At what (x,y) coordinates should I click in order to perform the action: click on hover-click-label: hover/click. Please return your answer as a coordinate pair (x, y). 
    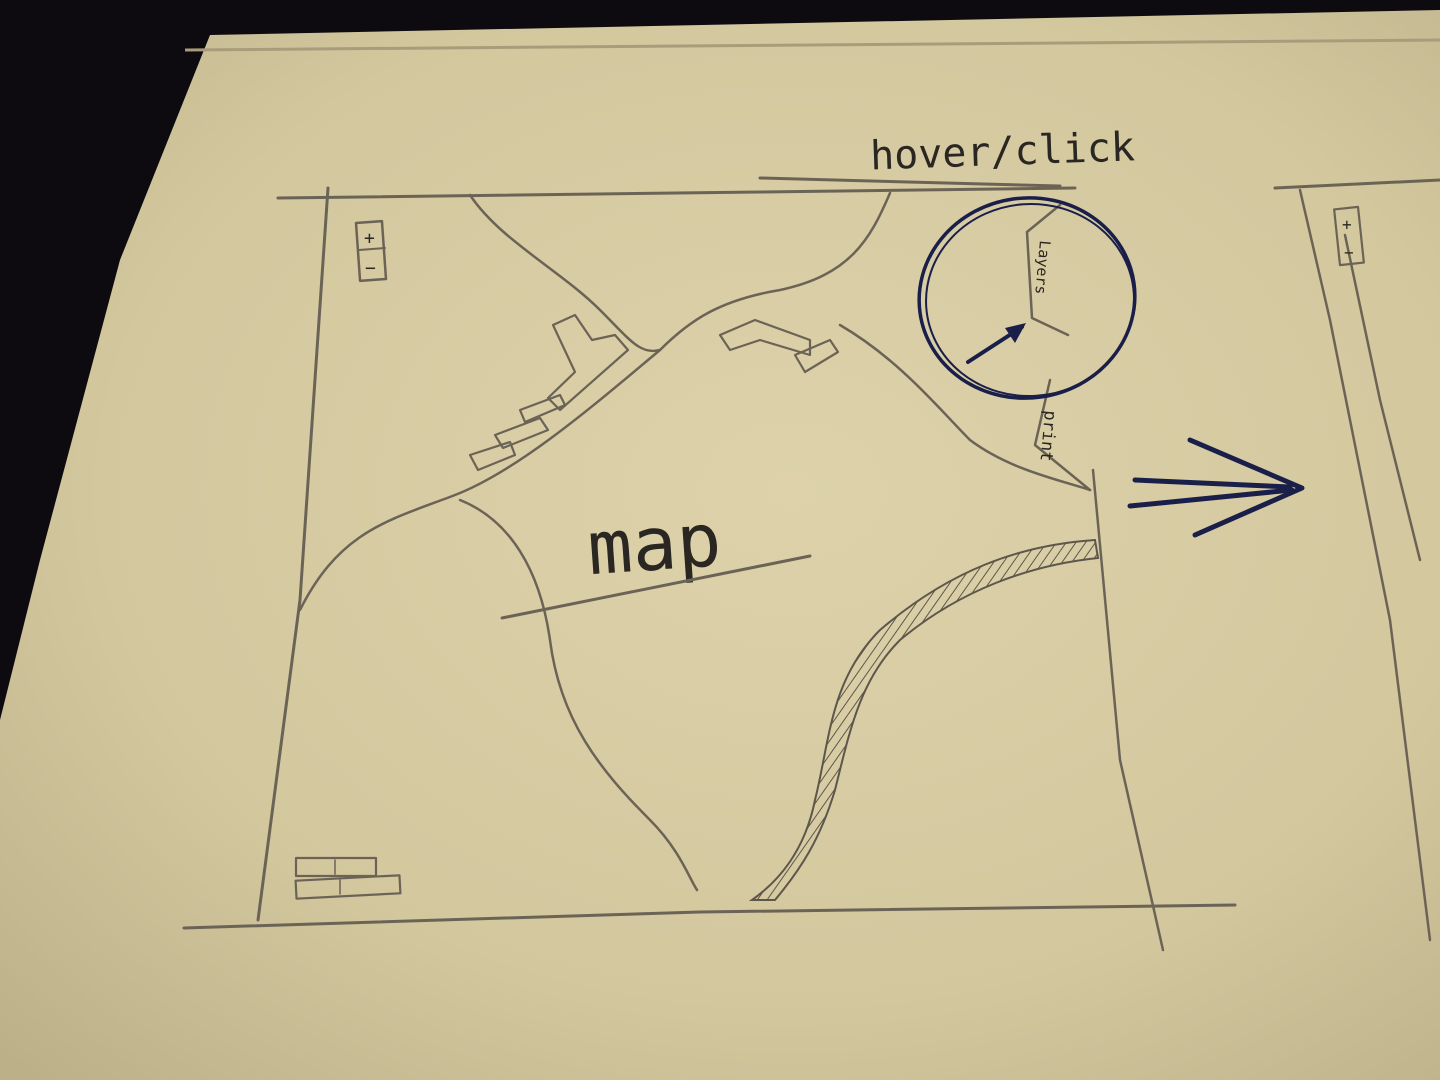
    Looking at the image, I should click on (1002, 151).